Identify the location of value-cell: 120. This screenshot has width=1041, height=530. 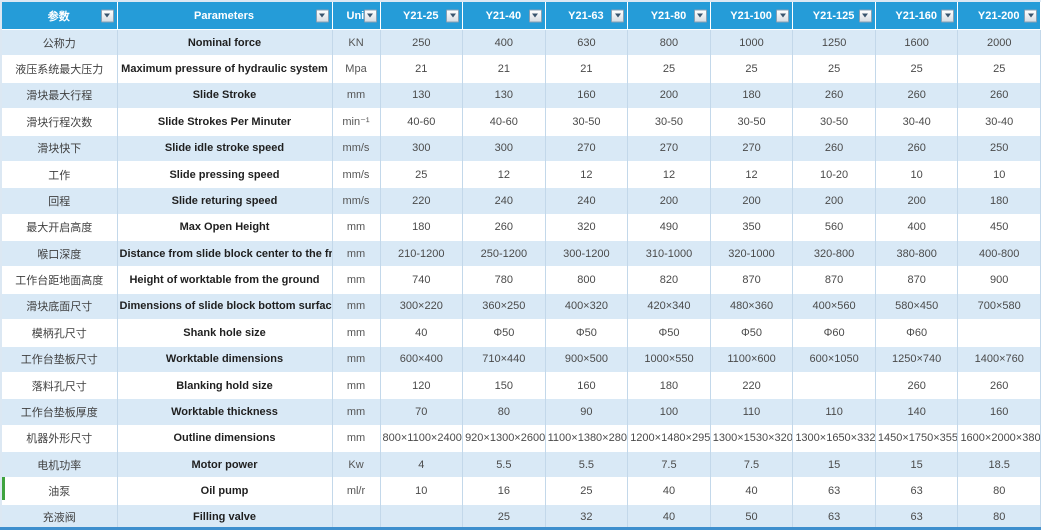
(422, 385).